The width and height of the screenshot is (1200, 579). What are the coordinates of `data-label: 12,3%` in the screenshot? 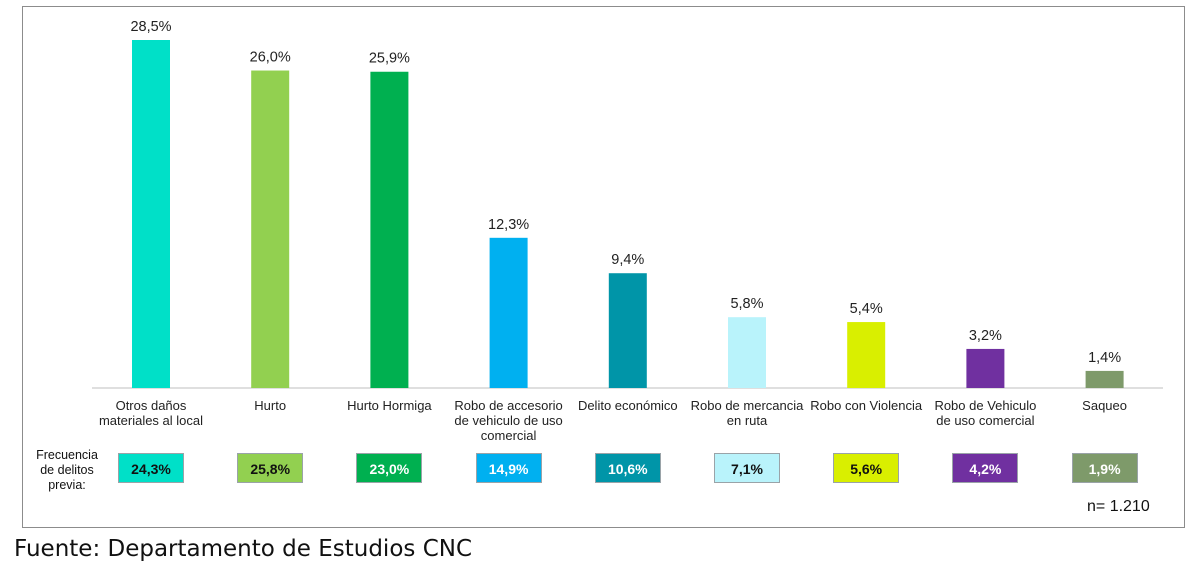 It's located at (508, 225).